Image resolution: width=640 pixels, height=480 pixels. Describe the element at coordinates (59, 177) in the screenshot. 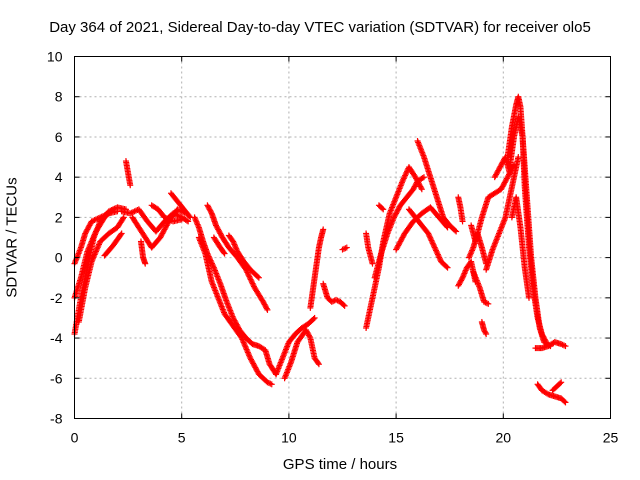

I see `y-tick-label: 4` at that location.